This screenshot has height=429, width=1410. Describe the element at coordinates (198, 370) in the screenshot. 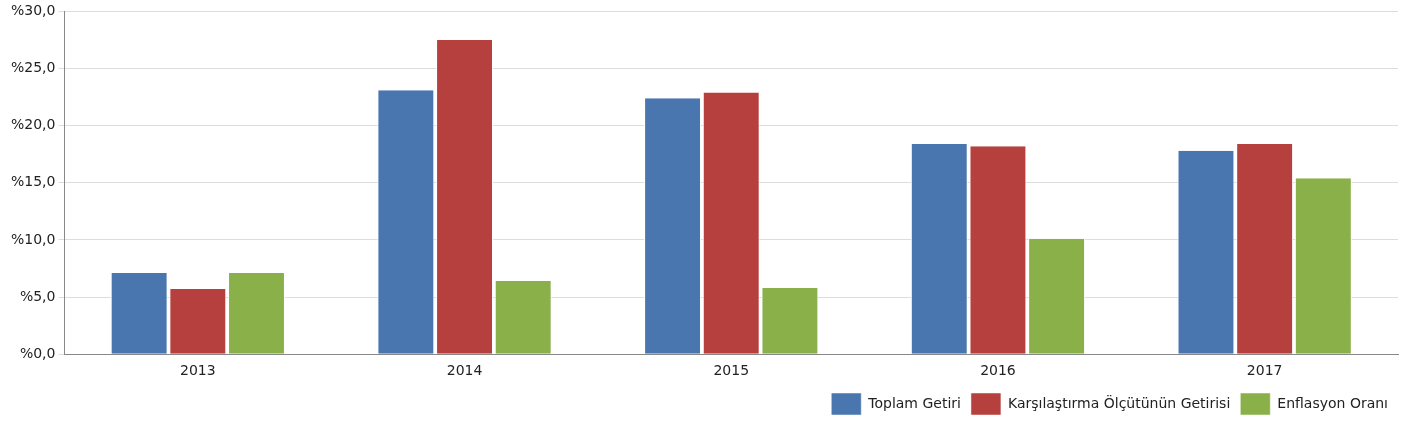

I see `x-tick-label: 2013` at that location.